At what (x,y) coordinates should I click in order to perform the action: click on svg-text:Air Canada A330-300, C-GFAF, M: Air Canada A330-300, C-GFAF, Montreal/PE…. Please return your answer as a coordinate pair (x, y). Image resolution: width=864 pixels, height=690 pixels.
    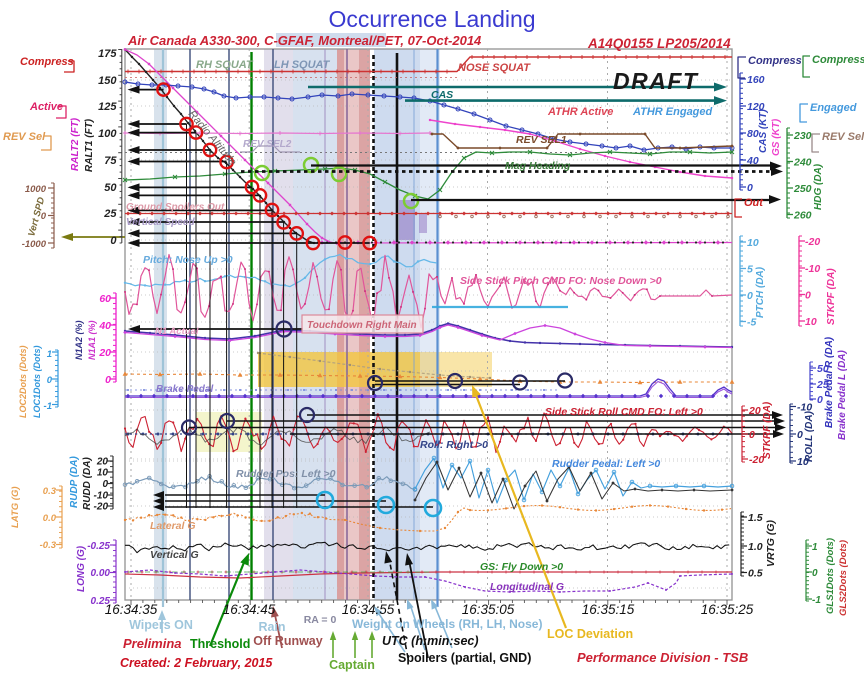
    Looking at the image, I should click on (304, 40).